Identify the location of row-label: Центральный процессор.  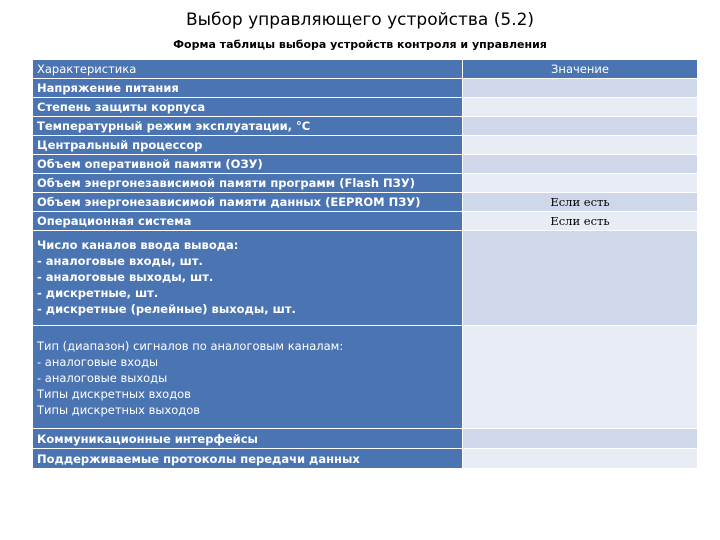
(247, 145).